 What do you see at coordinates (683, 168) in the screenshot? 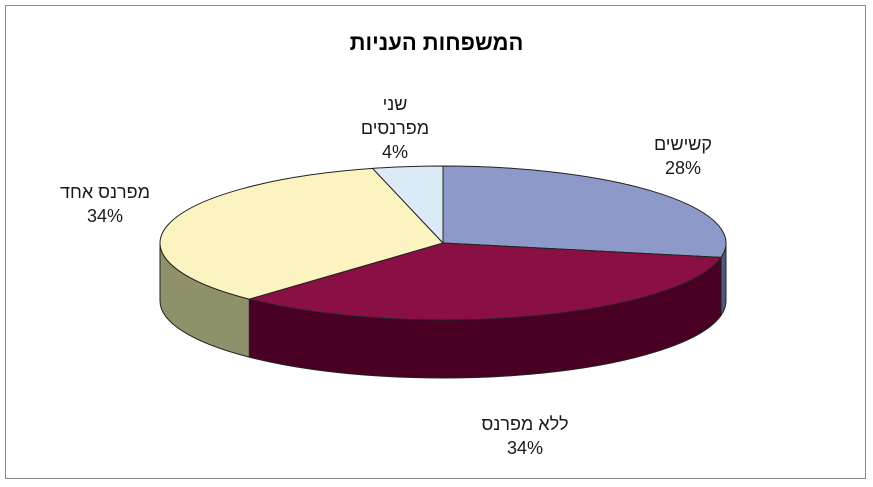
I see `slice-label-elderly-value: 28%` at bounding box center [683, 168].